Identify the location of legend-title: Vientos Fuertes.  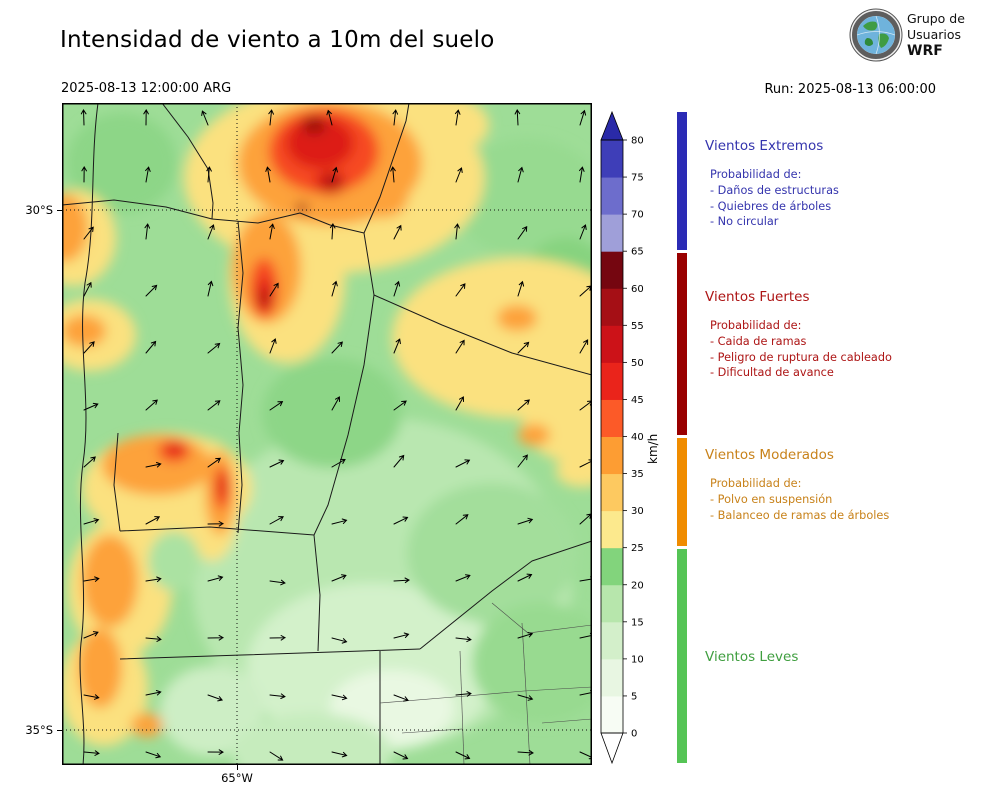
(757, 297).